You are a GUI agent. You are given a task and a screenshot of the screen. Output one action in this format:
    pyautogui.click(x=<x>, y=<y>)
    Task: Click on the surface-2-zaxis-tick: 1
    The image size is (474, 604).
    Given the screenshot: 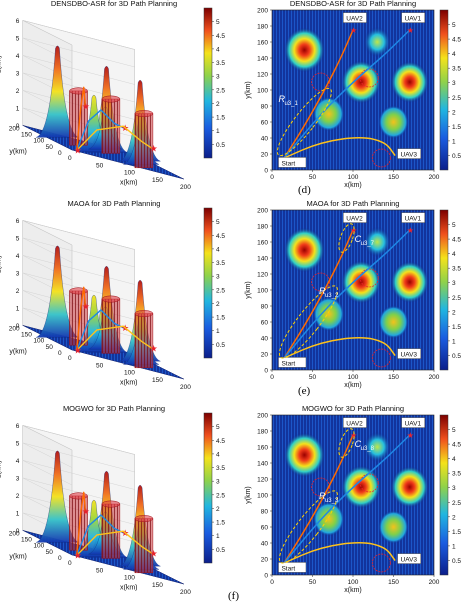 What is the action you would take?
    pyautogui.click(x=18, y=308)
    